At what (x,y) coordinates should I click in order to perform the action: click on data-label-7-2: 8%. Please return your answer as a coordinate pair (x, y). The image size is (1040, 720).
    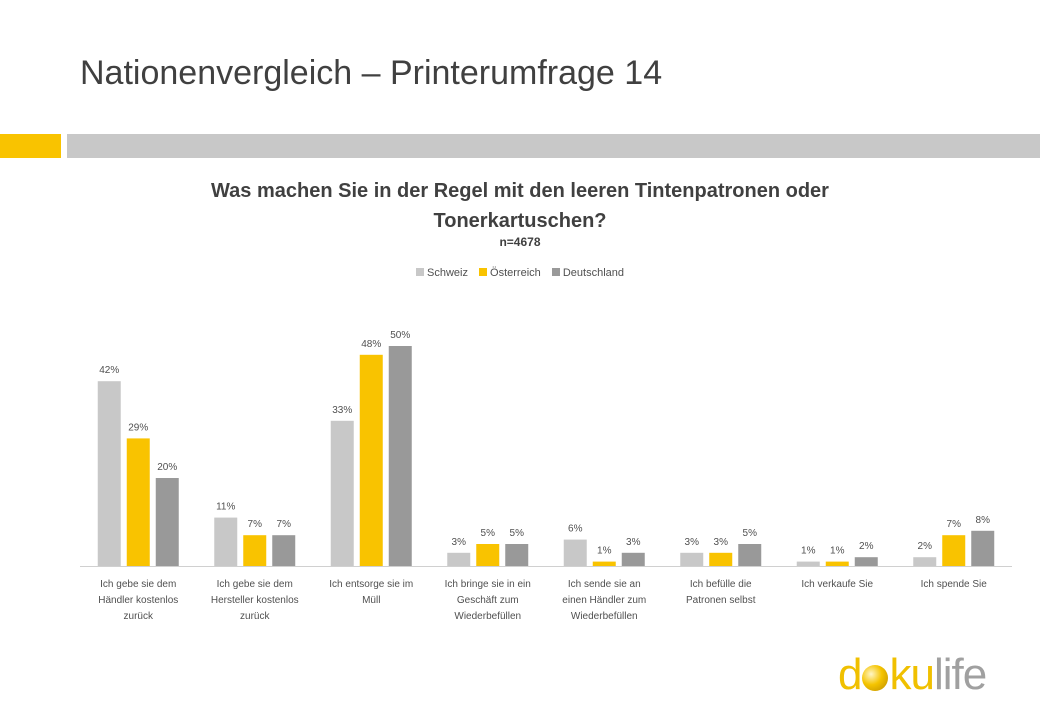
    Looking at the image, I should click on (983, 520).